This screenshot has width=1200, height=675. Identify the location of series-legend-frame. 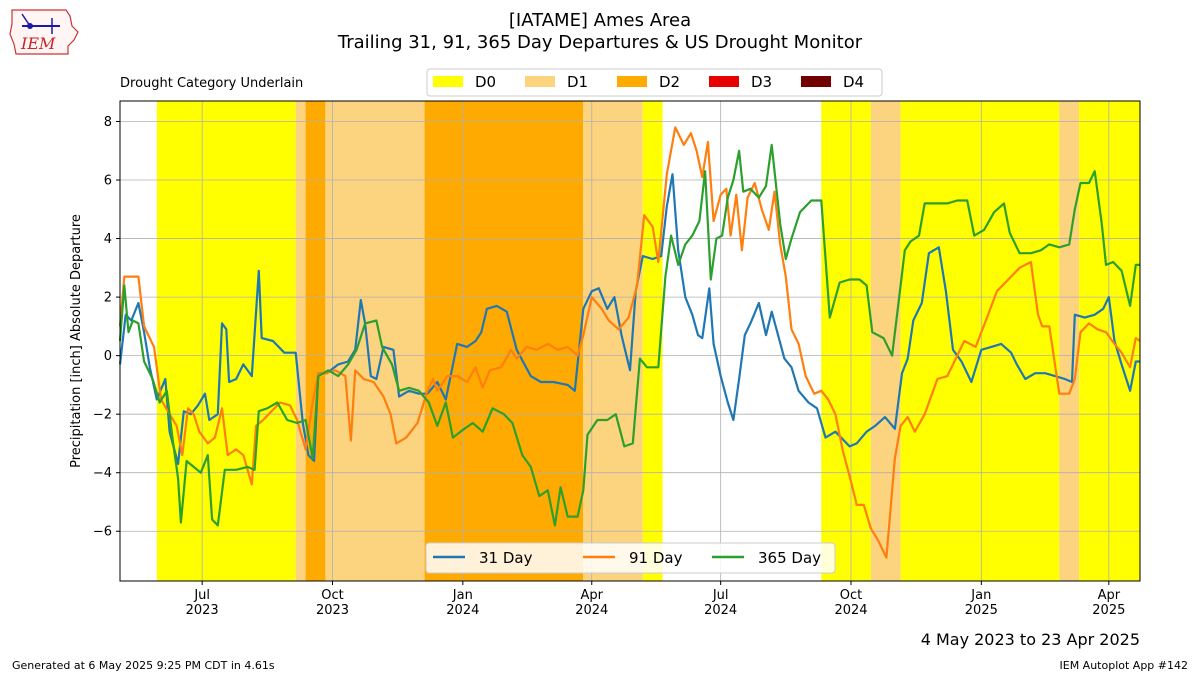
(630, 558).